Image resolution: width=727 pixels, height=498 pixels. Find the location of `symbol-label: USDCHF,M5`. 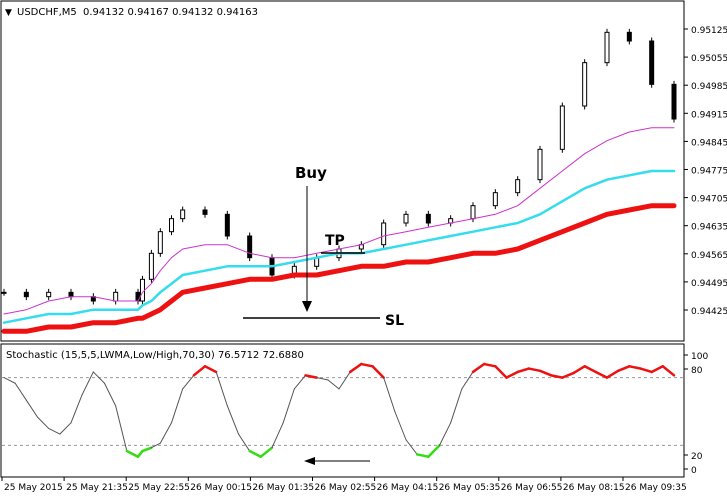

symbol-label: USDCHF,M5 is located at coordinates (47, 12).